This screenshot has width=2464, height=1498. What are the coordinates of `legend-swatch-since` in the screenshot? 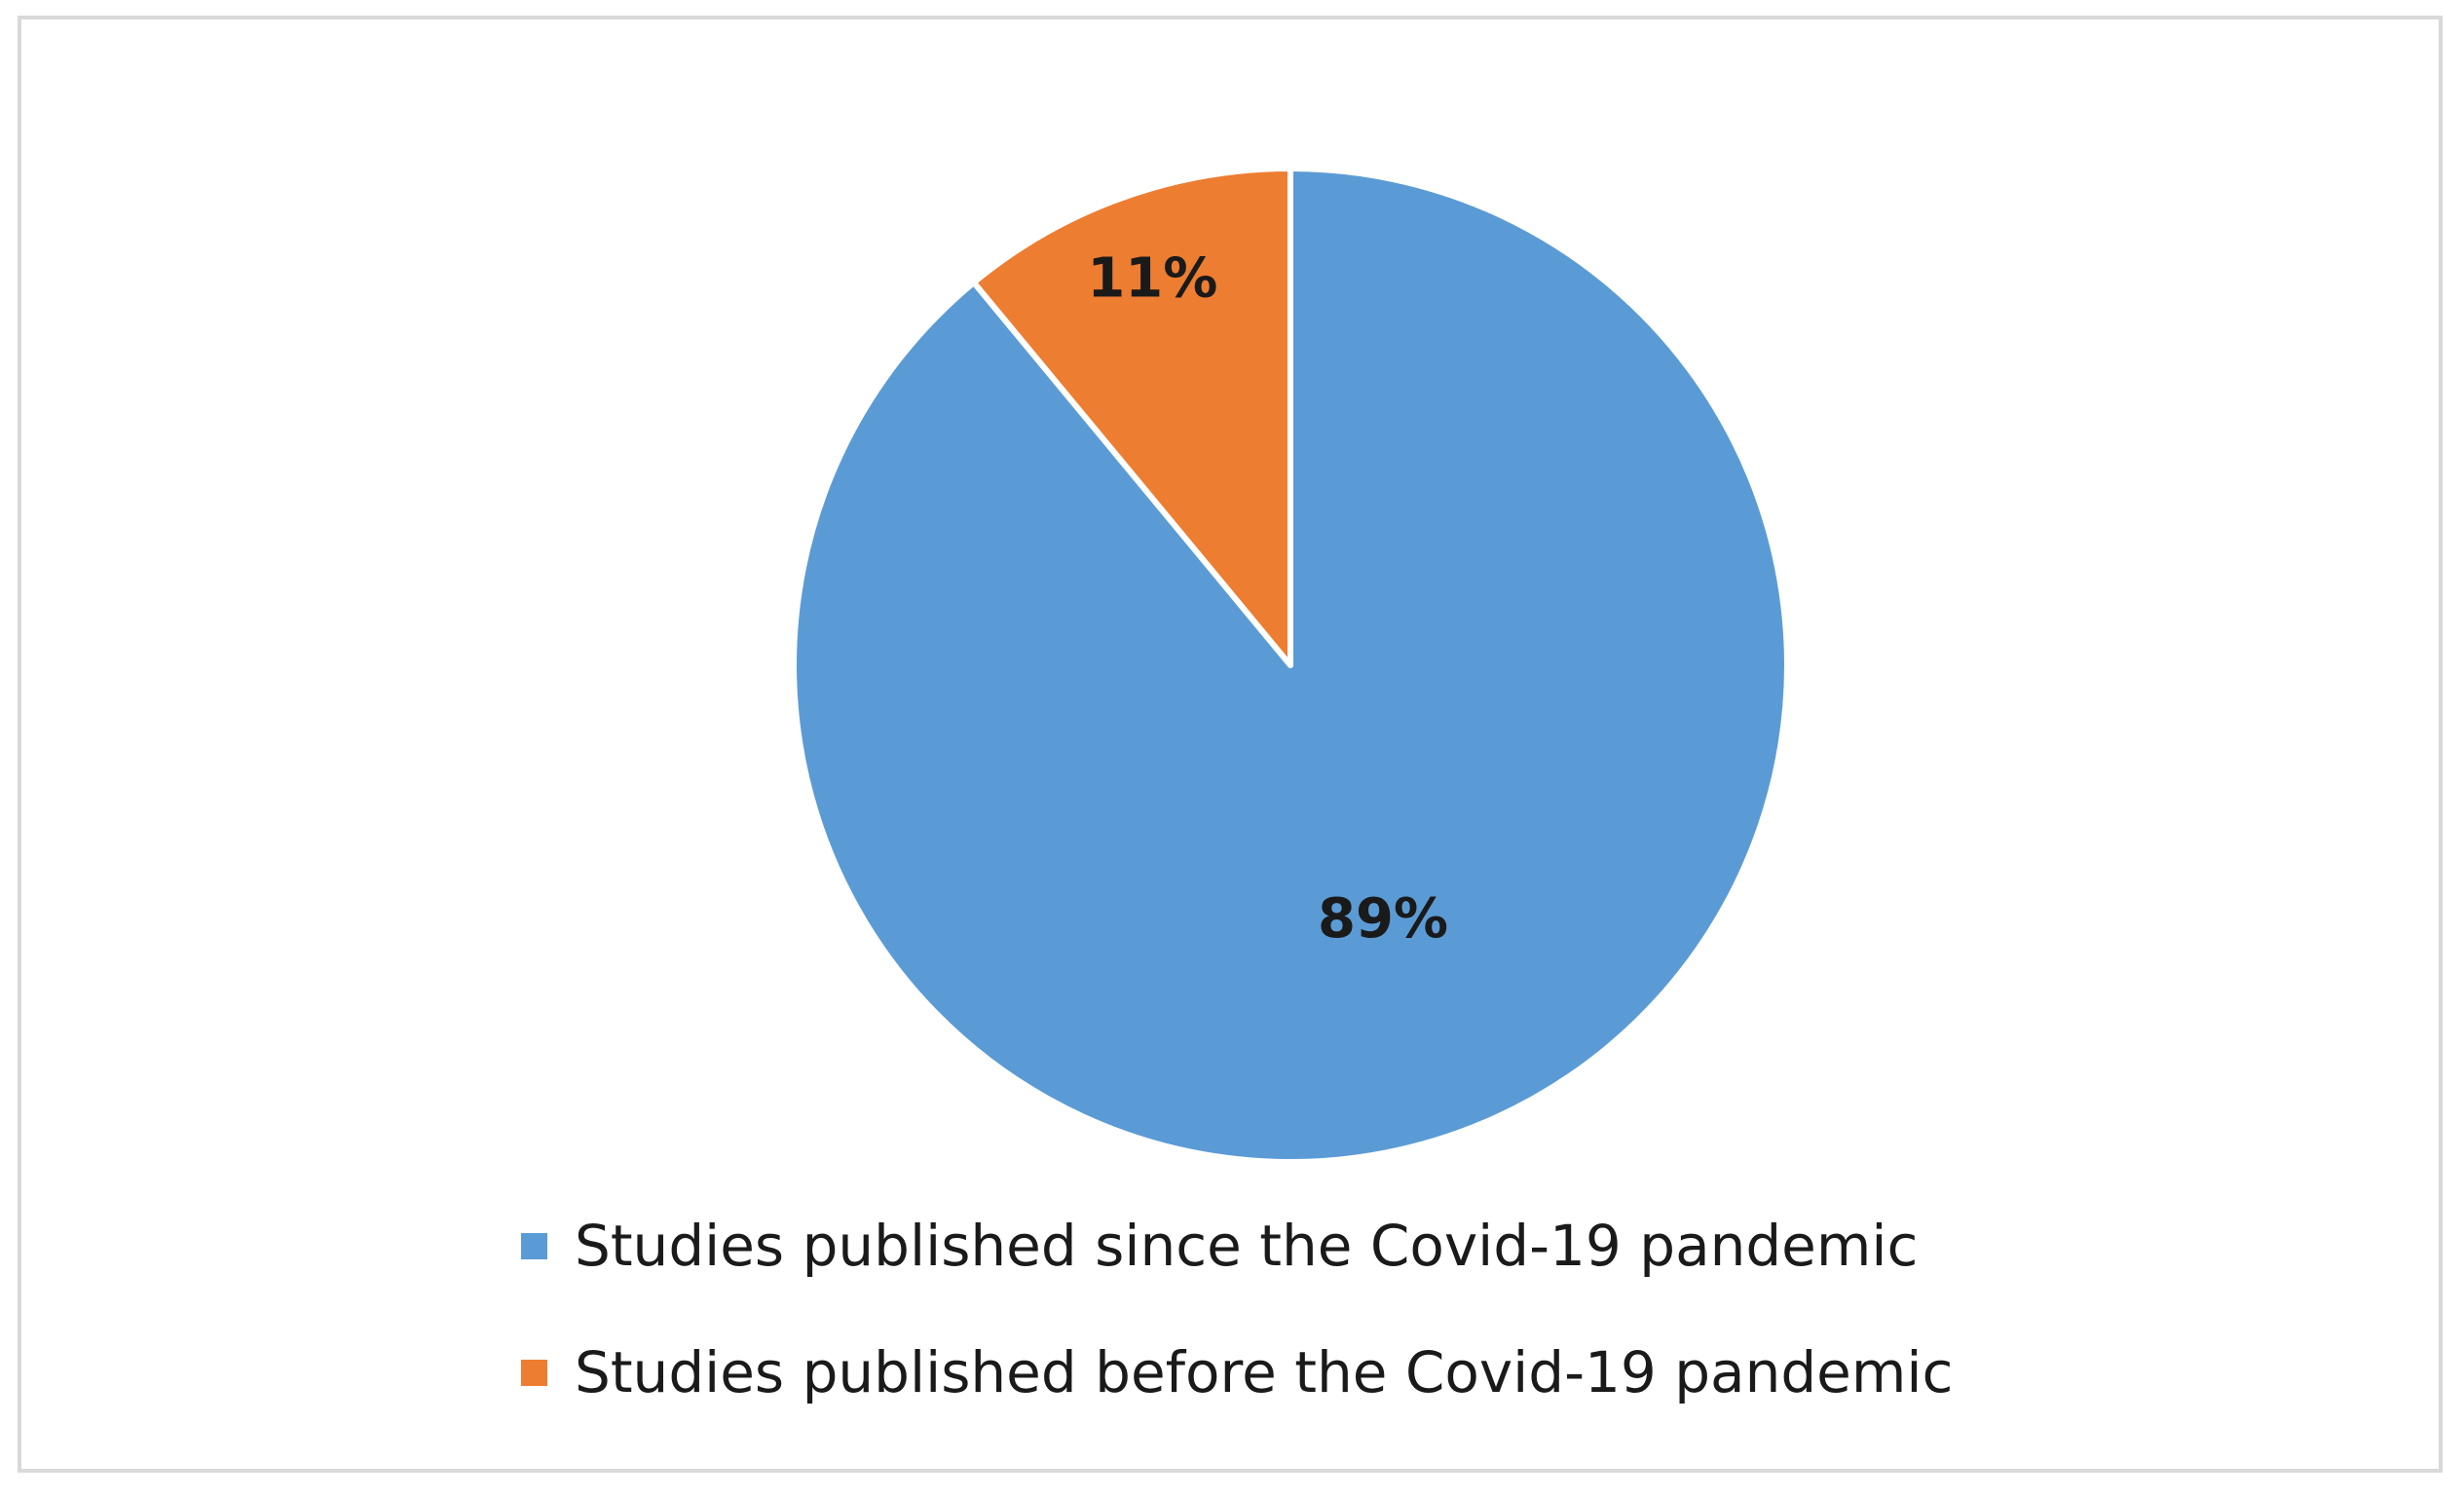 It's located at (534, 1245).